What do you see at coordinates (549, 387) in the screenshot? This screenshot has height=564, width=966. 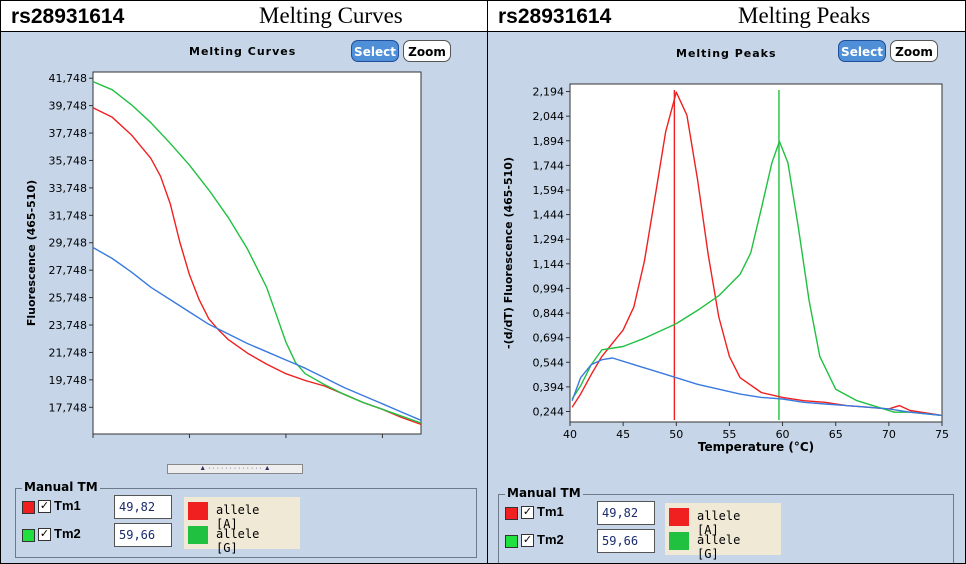 I see `y-tick-label: 0,394` at bounding box center [549, 387].